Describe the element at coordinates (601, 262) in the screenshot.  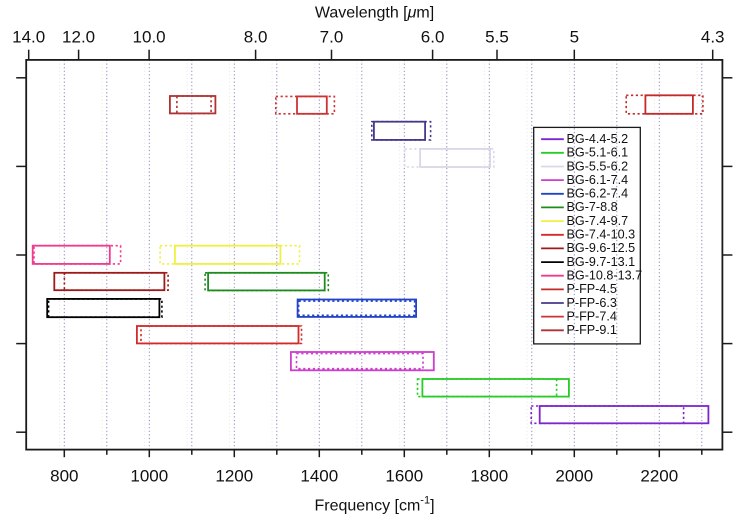
I see `svg-text: BG-9.7-13.1` at that location.